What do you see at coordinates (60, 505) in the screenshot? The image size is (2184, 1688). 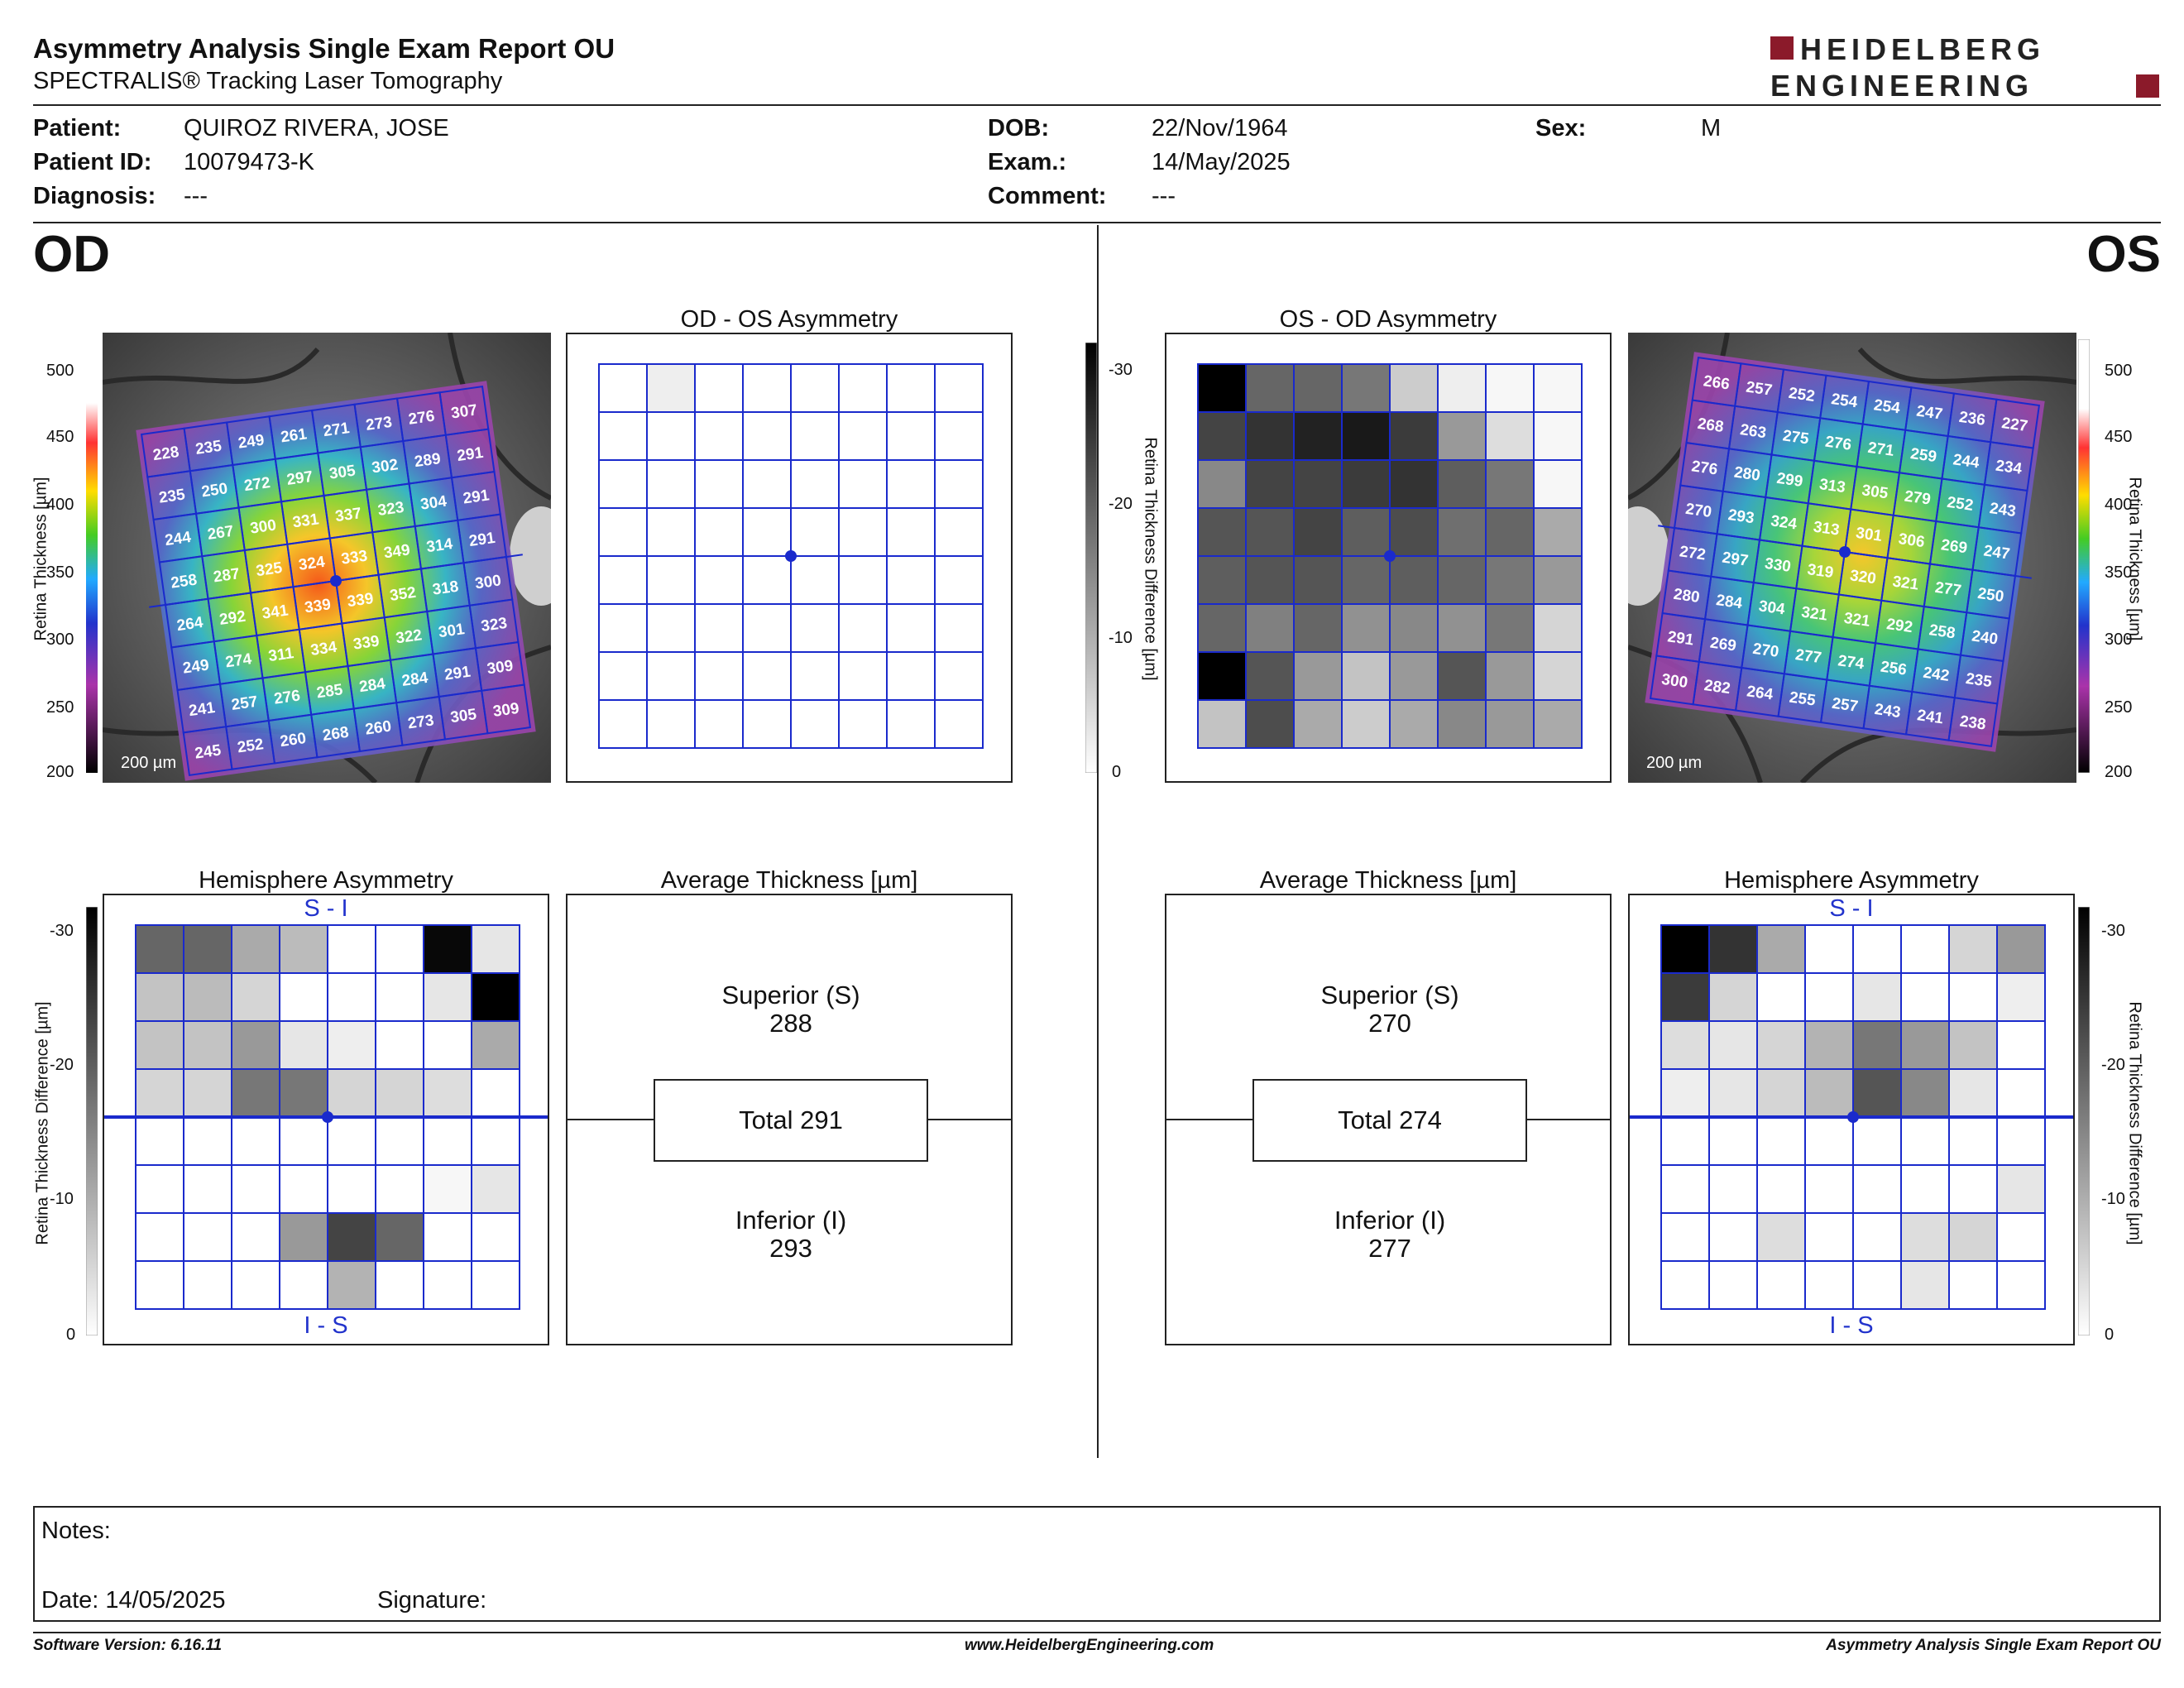 I see `tick-label: 400` at bounding box center [60, 505].